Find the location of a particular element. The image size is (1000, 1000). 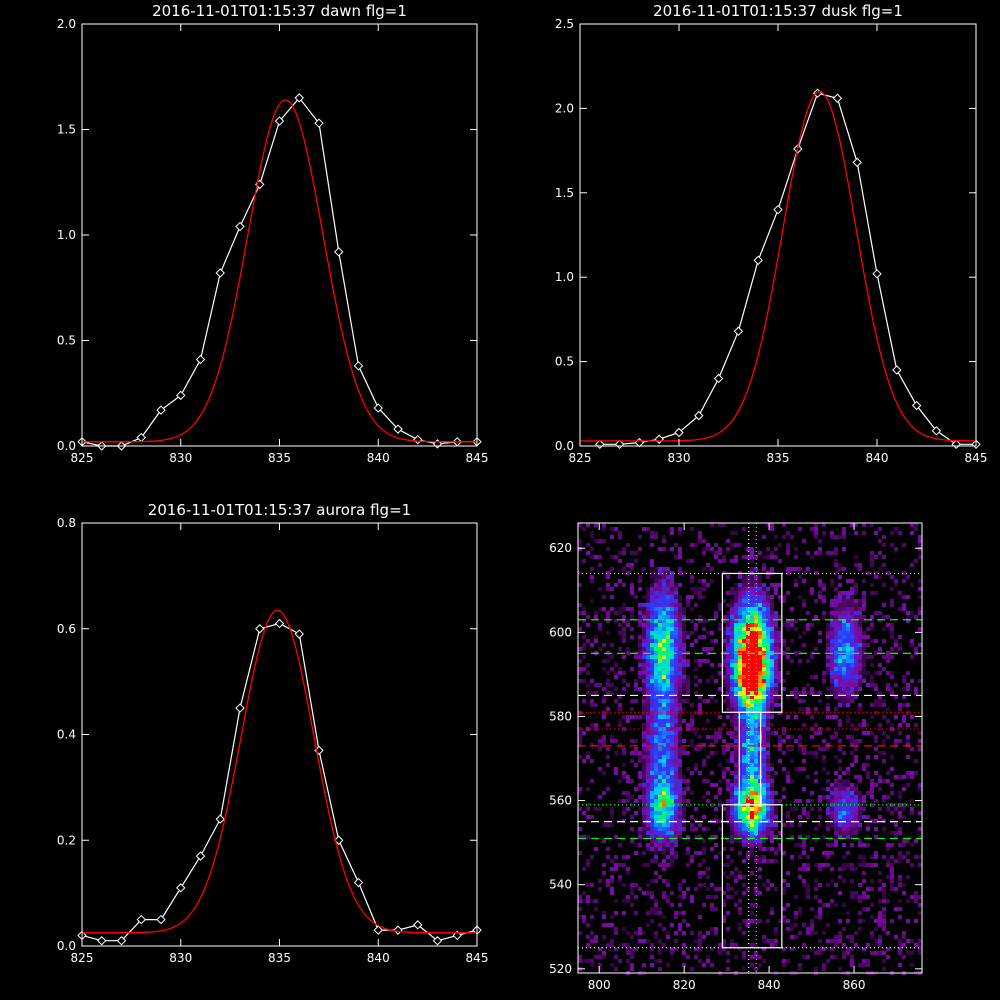

data-point is located at coordinates (398, 429).